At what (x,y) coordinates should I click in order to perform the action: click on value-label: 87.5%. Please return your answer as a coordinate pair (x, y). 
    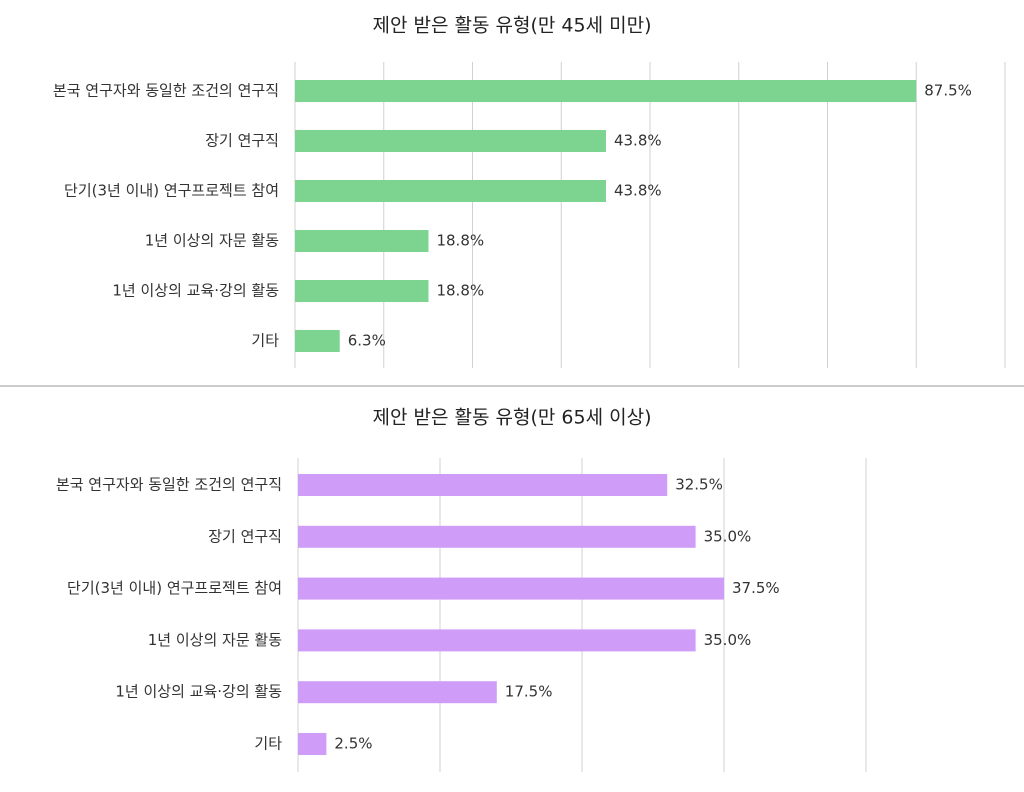
    Looking at the image, I should click on (948, 91).